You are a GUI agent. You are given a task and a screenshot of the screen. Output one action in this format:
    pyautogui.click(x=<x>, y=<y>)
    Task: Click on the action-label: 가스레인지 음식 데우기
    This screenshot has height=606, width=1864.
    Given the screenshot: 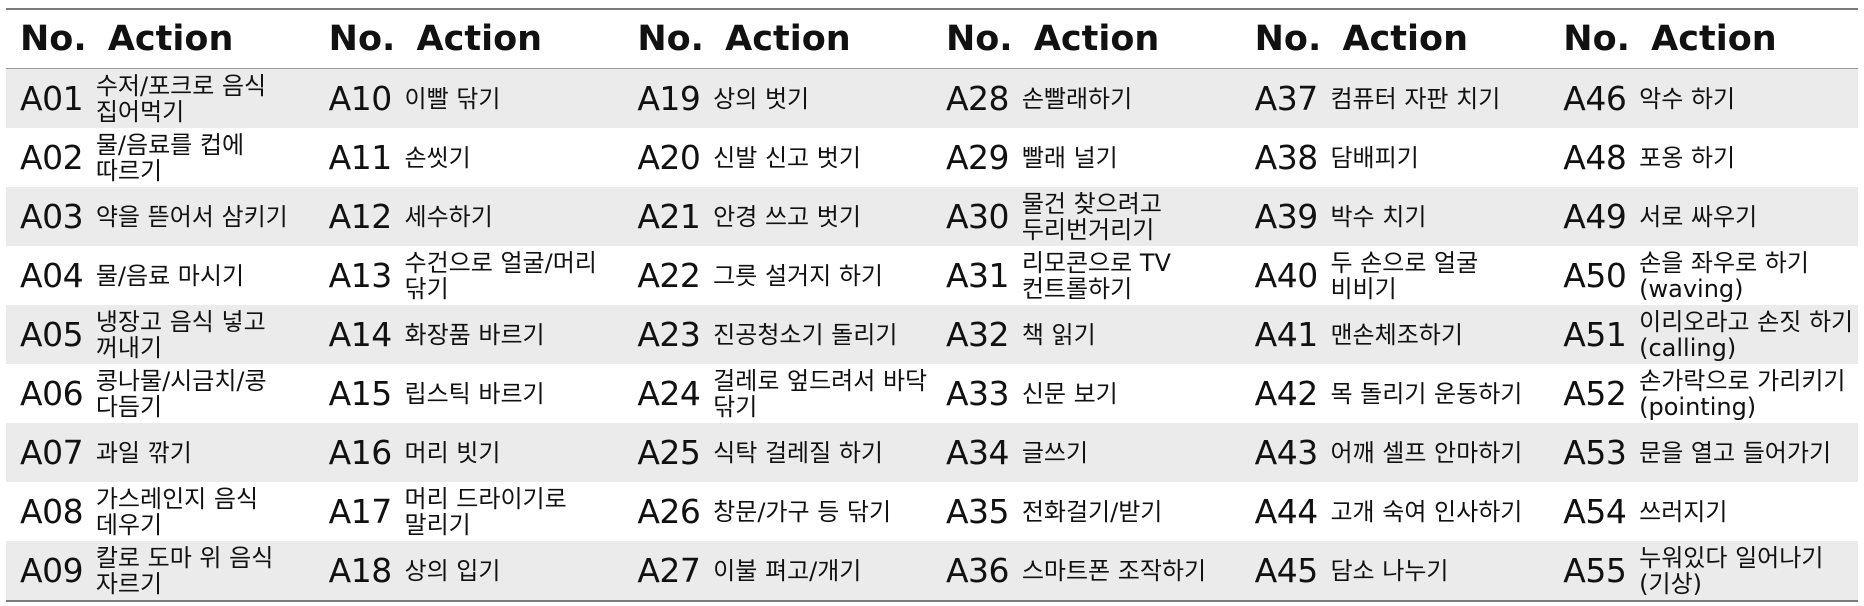 What is the action you would take?
    pyautogui.click(x=177, y=511)
    